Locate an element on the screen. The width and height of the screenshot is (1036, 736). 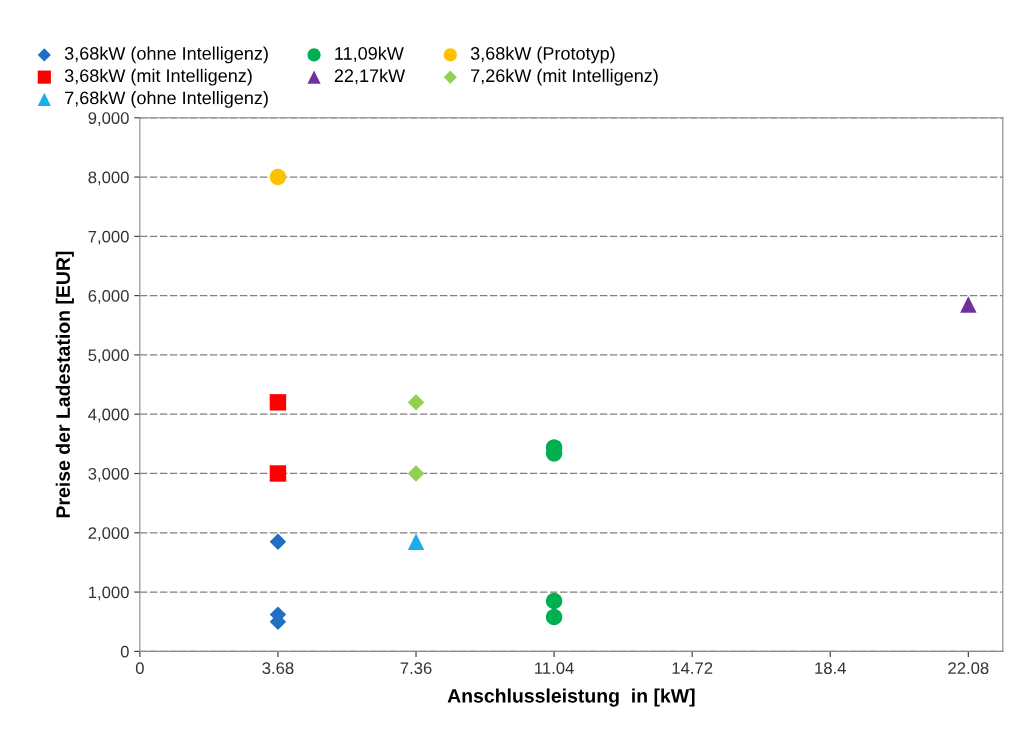
legend-label: 3,68kW (Prototyp) is located at coordinates (542, 55).